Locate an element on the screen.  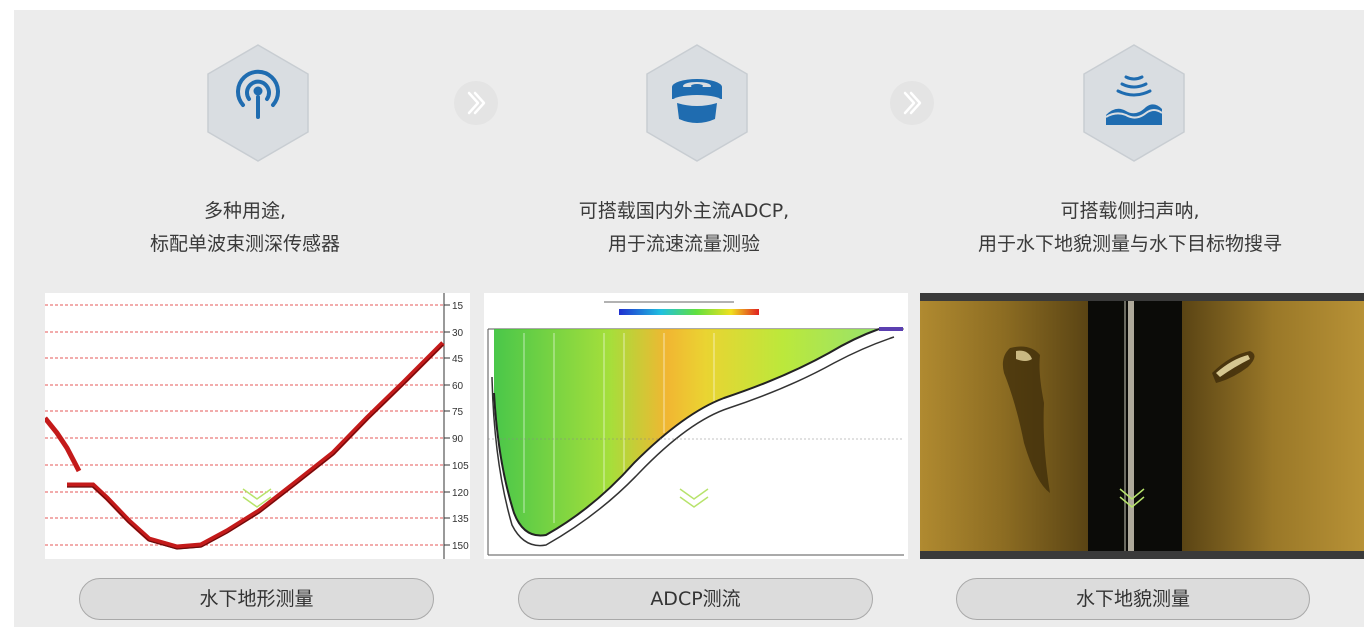
feature-caption: 可搭载国内外主流ADCP, 用于流速流量测验 is located at coordinates (684, 228).